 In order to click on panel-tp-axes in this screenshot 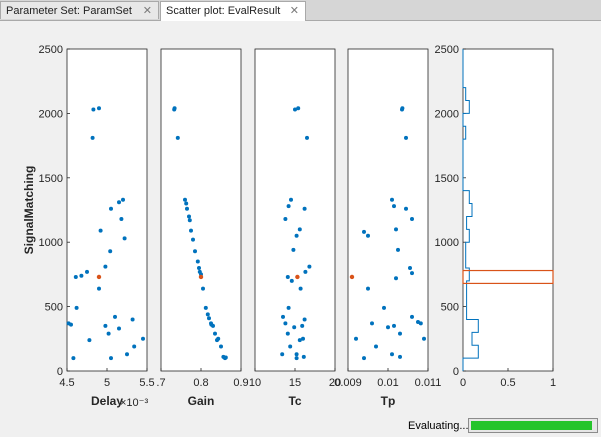, I will do `click(388, 210)`.